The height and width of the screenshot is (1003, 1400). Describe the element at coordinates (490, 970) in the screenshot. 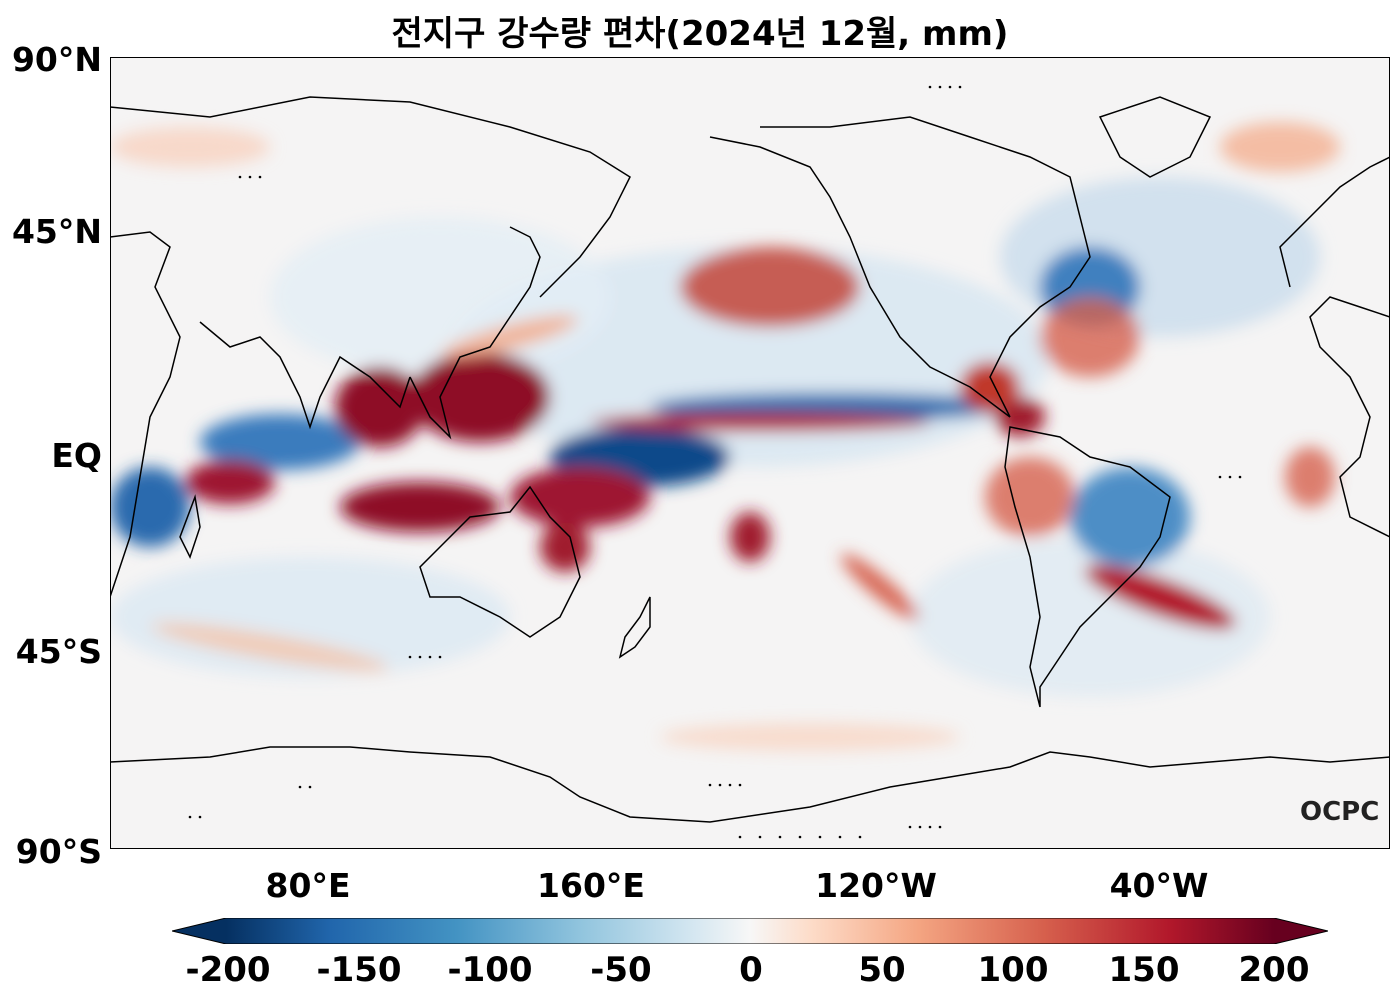

I see `colorbar-tick: -100` at that location.